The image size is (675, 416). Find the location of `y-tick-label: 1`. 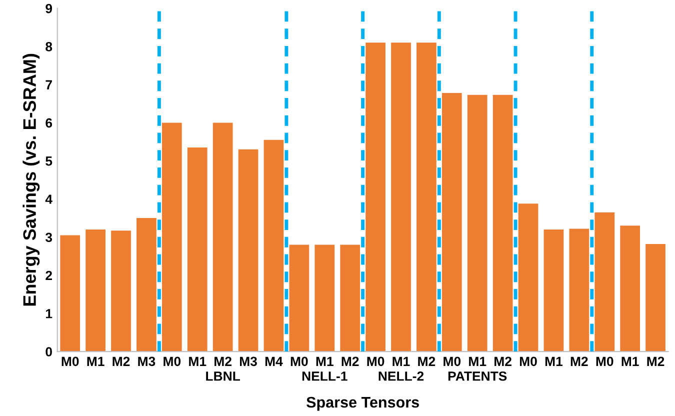

y-tick-label: 1 is located at coordinates (49, 313).